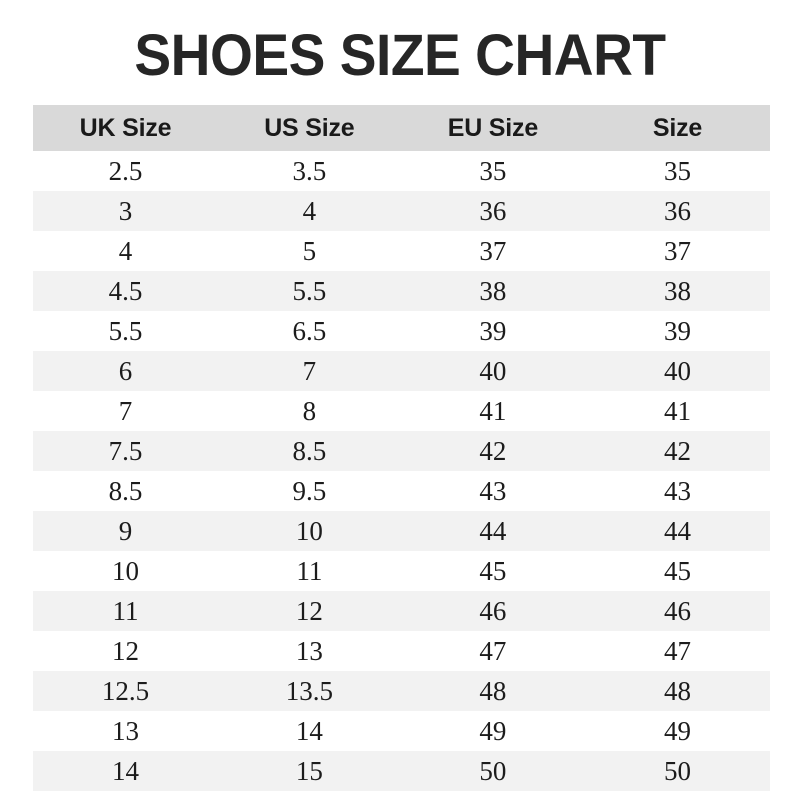  What do you see at coordinates (125, 291) in the screenshot?
I see `cell-uk-size: 4.5` at bounding box center [125, 291].